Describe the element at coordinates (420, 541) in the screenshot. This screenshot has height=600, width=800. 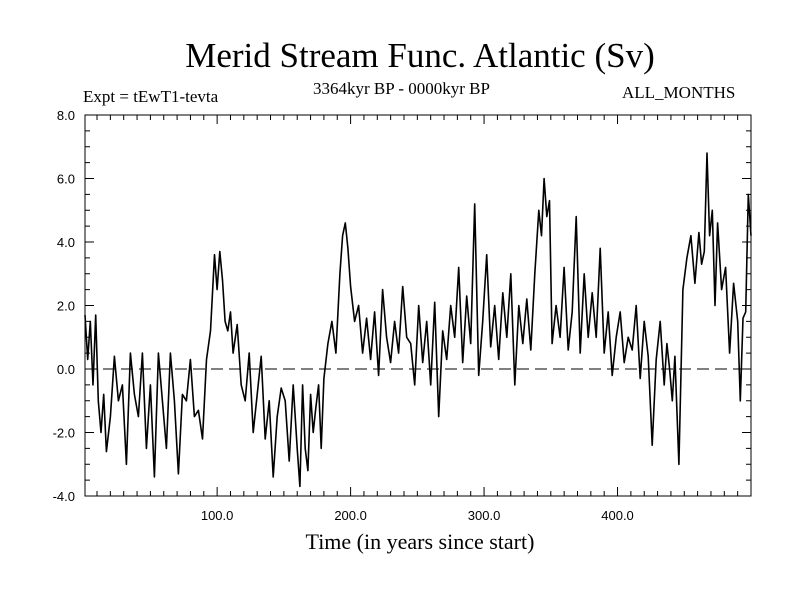
I see `x-axis-title: Time (in years since start)` at that location.